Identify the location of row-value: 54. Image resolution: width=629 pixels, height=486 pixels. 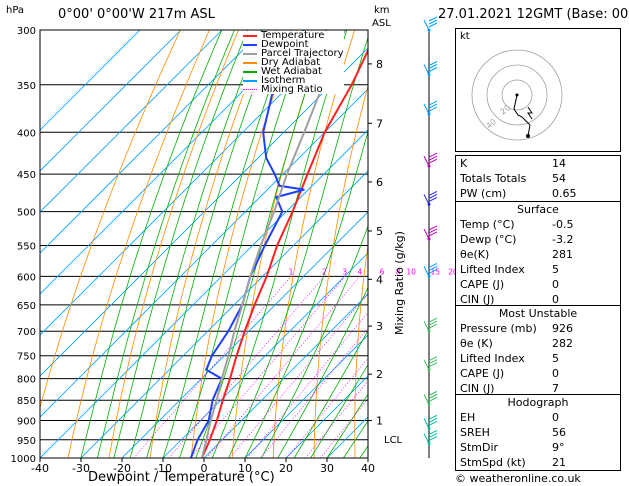
(559, 178).